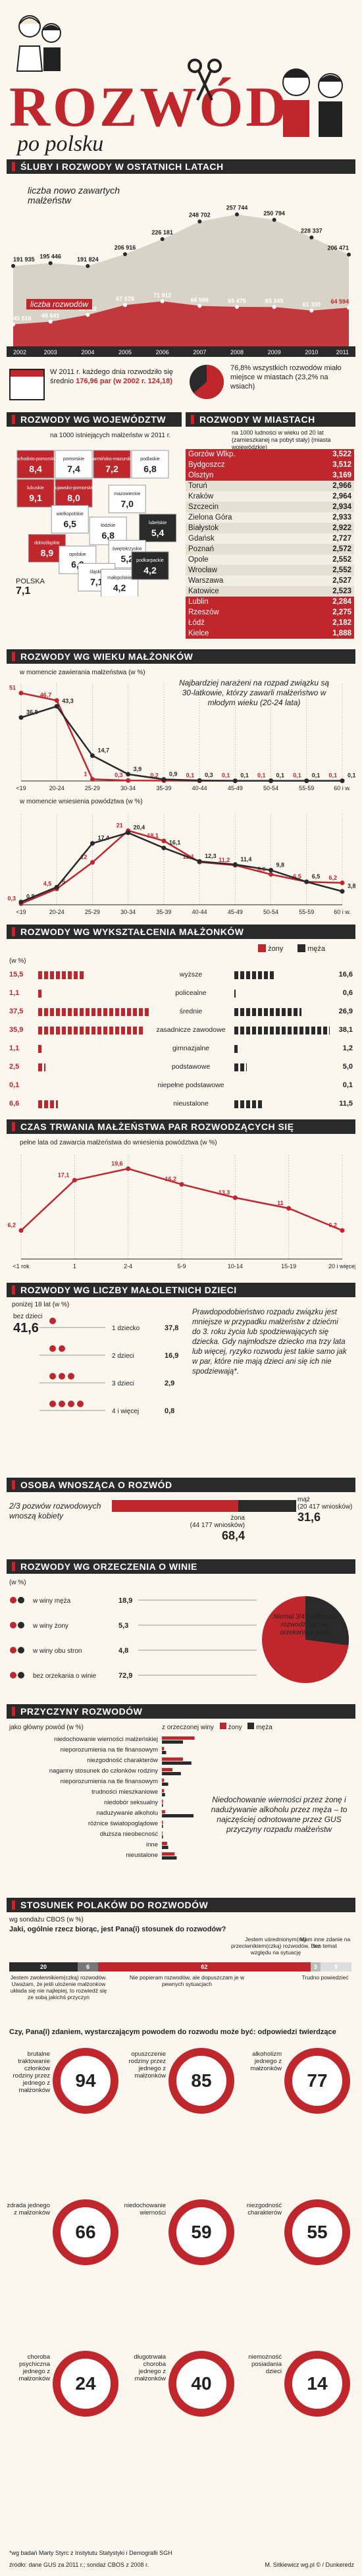 The width and height of the screenshot is (362, 2576). Describe the element at coordinates (198, 602) in the screenshot. I see `city-name: Lublin` at that location.